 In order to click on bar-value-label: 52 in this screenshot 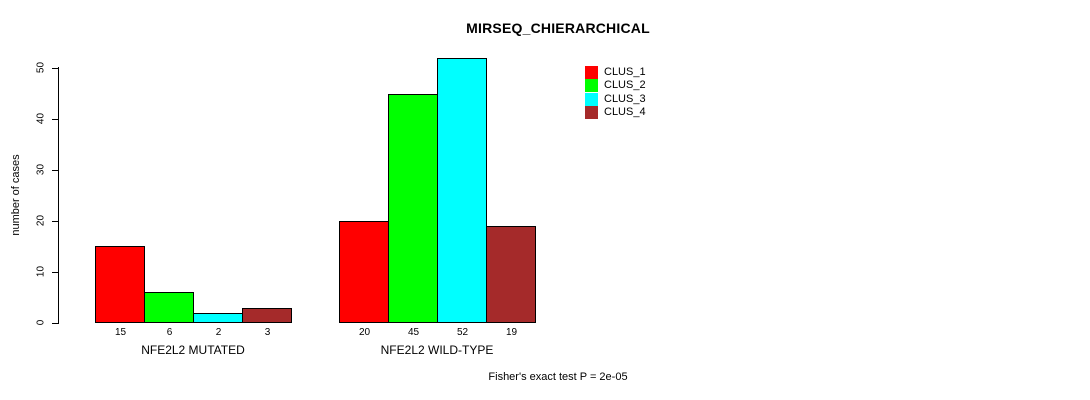, I will do `click(462, 332)`.